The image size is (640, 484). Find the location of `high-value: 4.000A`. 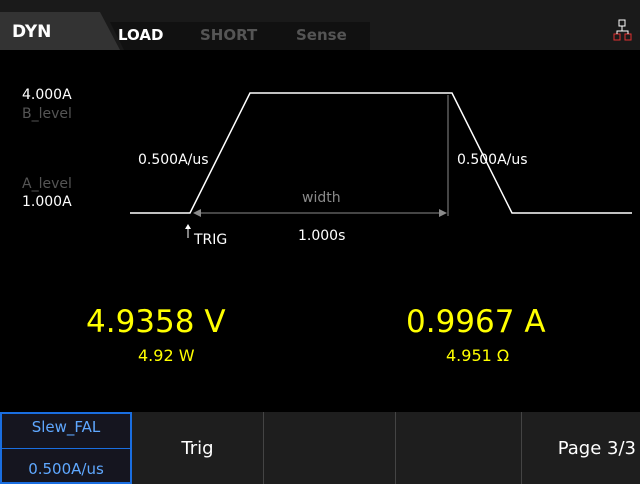

high-value: 4.000A is located at coordinates (47, 95).